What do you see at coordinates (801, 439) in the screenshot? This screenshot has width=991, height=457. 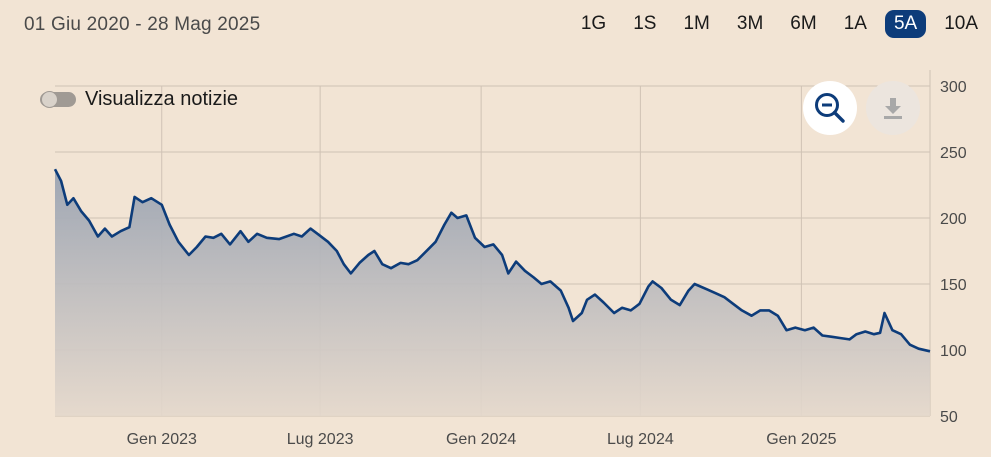 I see `x-tick-label: Gen 2025` at bounding box center [801, 439].